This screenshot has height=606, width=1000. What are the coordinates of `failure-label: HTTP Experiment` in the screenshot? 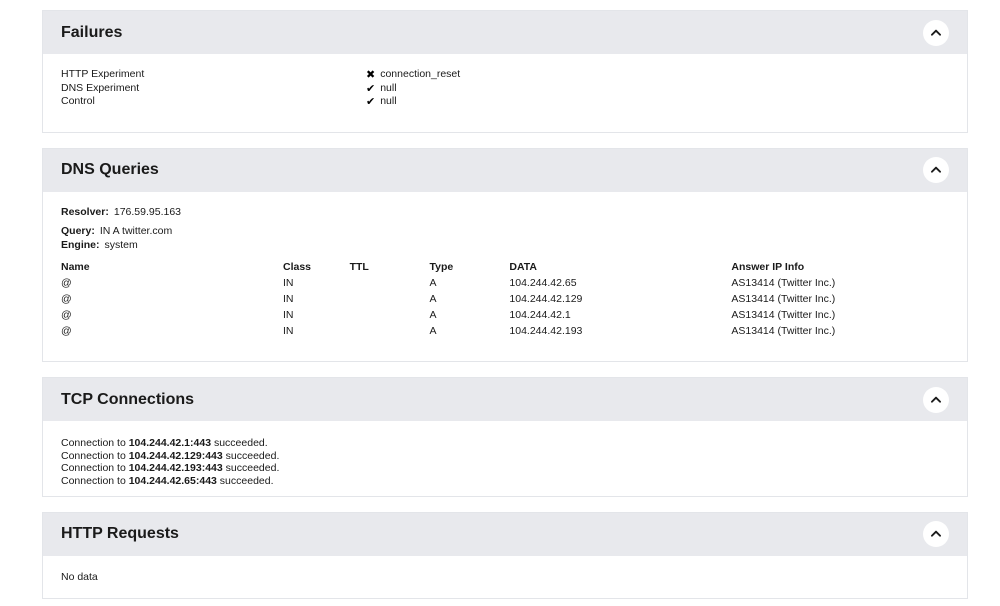 It's located at (103, 74).